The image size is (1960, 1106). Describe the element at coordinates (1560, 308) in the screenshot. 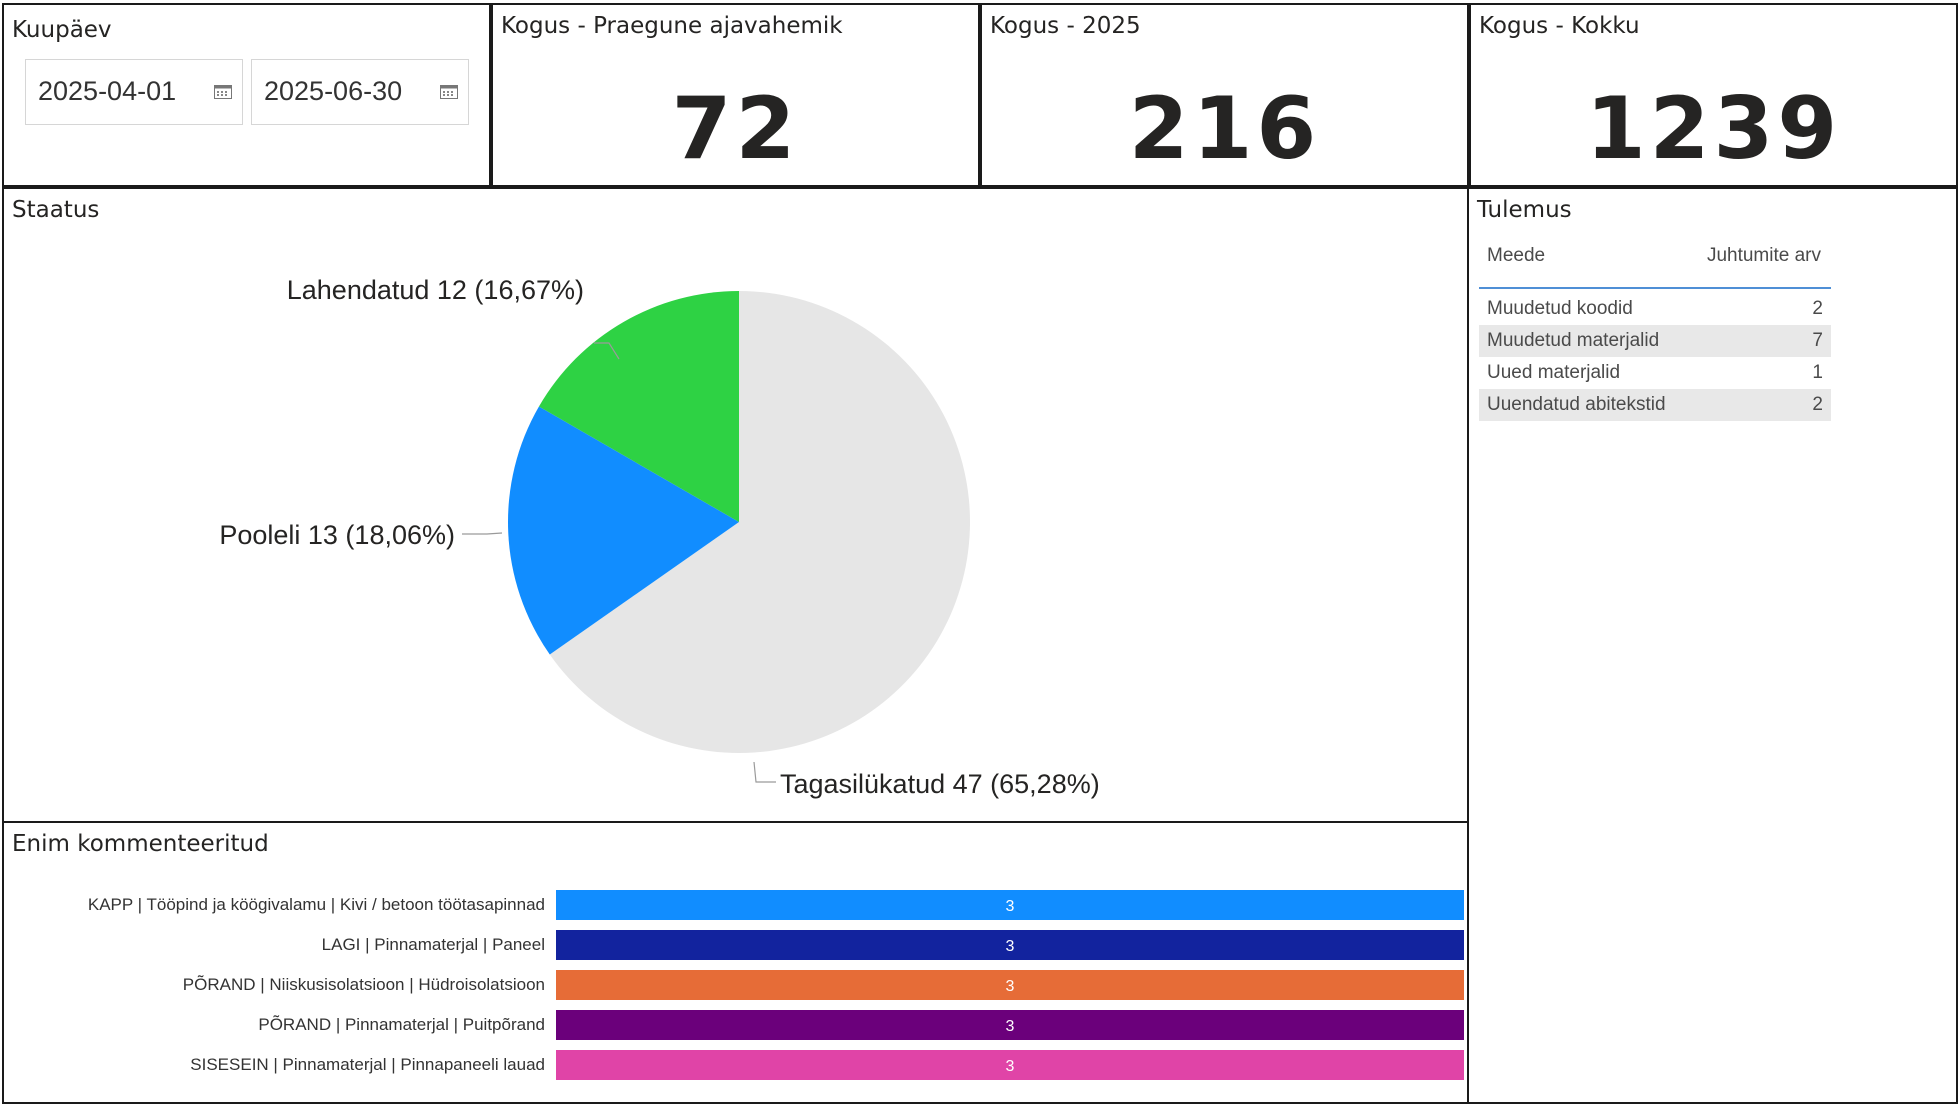

I see `row-name: Muudetud koodid` at that location.